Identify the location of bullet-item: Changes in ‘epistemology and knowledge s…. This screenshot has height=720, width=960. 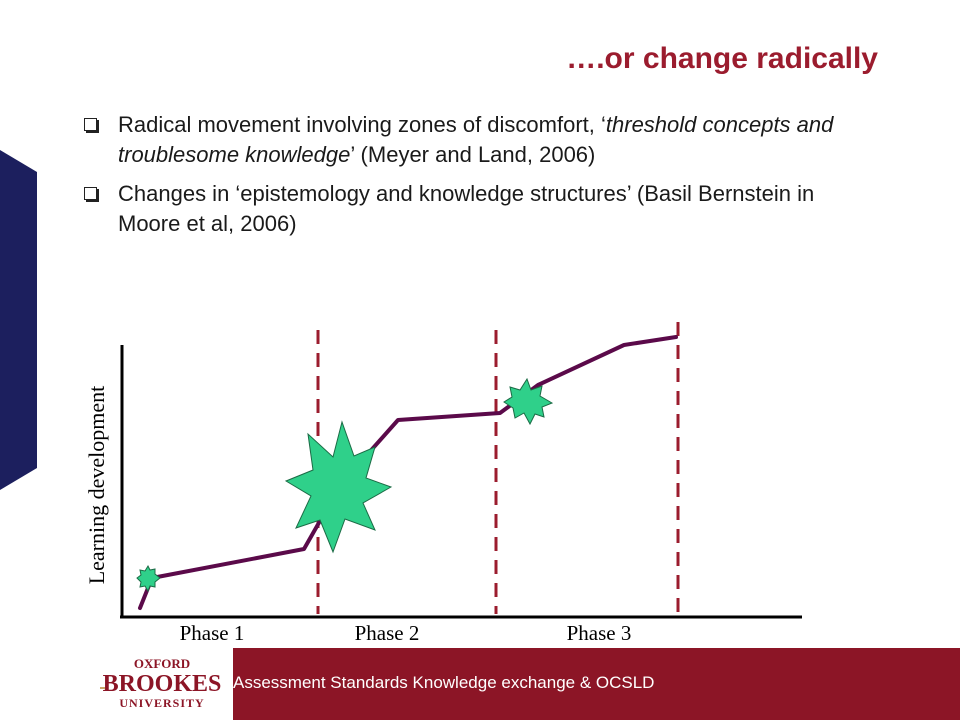
(482, 209).